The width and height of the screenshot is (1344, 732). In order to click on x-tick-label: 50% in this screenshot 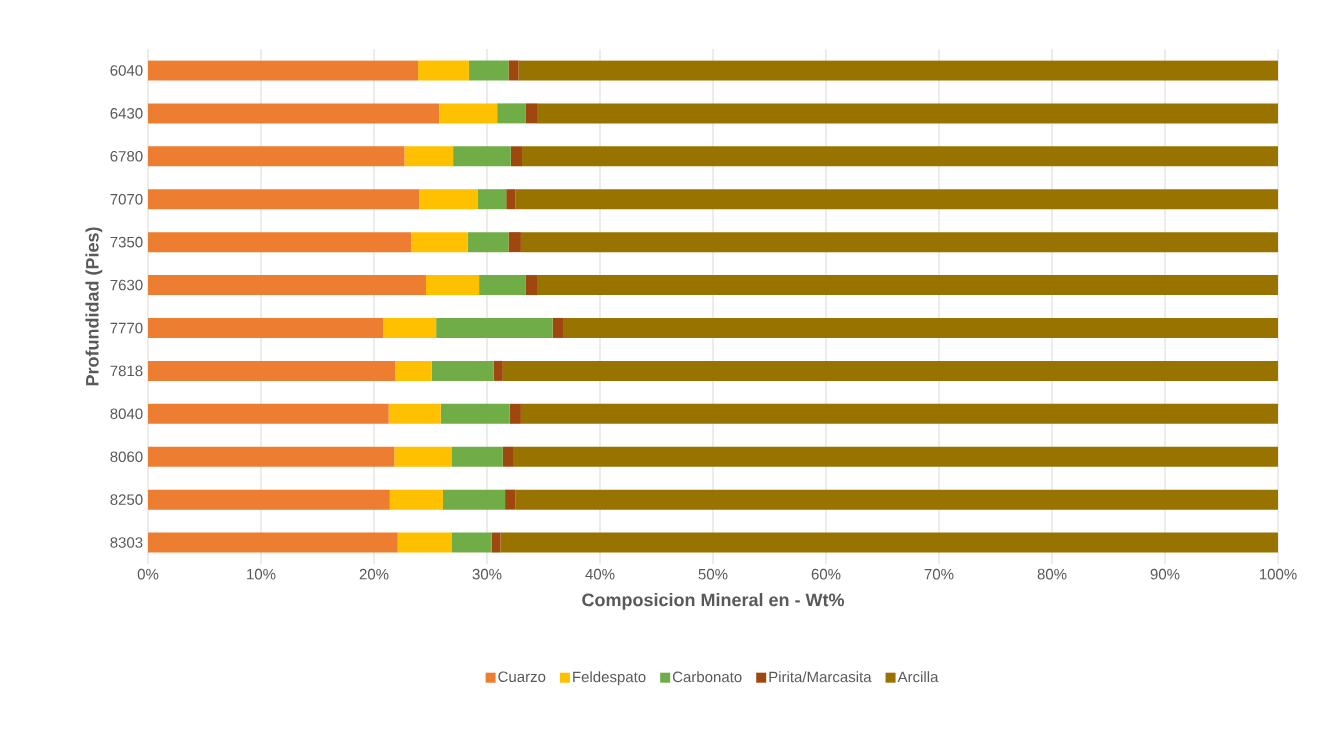, I will do `click(713, 574)`.